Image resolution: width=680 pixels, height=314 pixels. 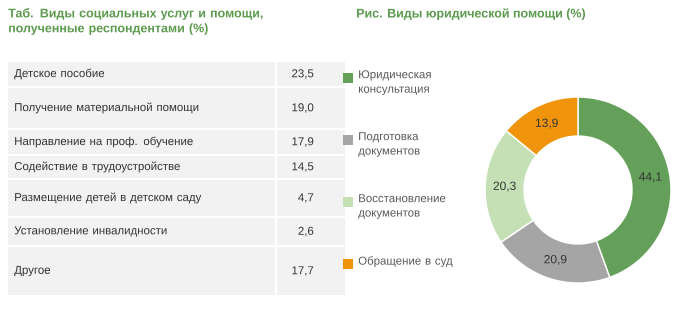 I want to click on legend-label: Подготовка документов, so click(x=389, y=144).